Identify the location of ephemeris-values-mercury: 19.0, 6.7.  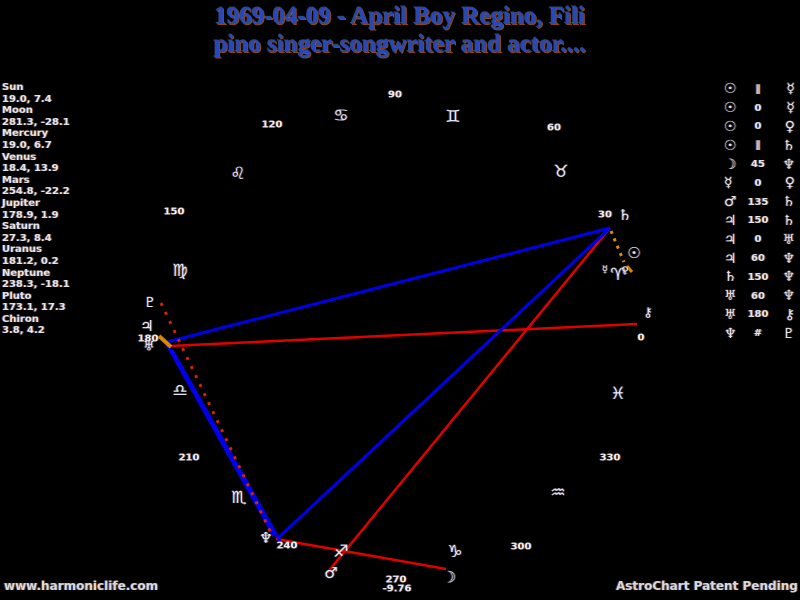
(27, 145).